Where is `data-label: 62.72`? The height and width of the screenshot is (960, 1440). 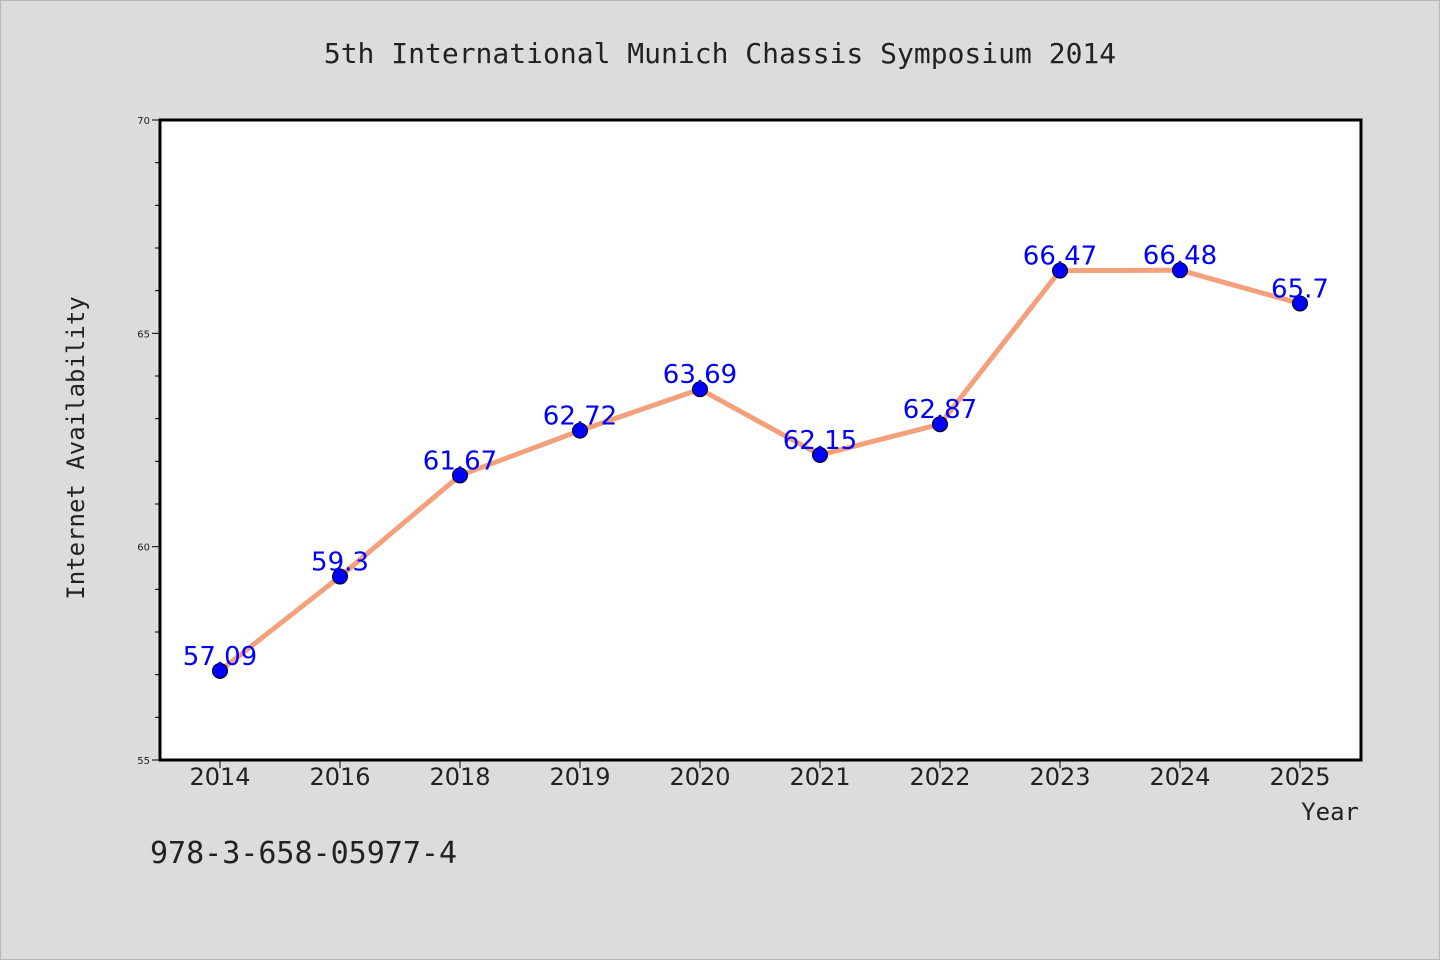 data-label: 62.72 is located at coordinates (580, 417).